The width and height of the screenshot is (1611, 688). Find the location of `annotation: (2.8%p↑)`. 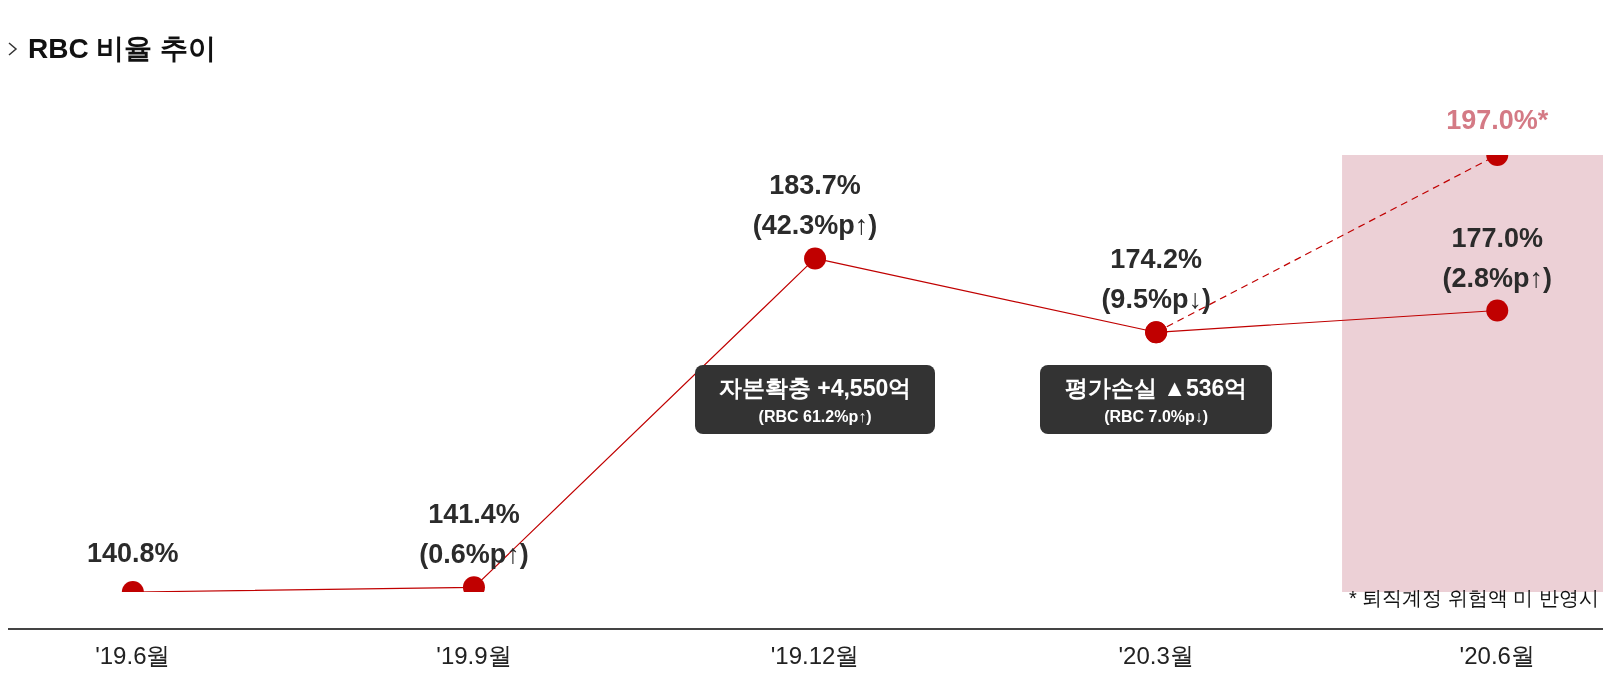

annotation: (2.8%p↑) is located at coordinates (1497, 277).